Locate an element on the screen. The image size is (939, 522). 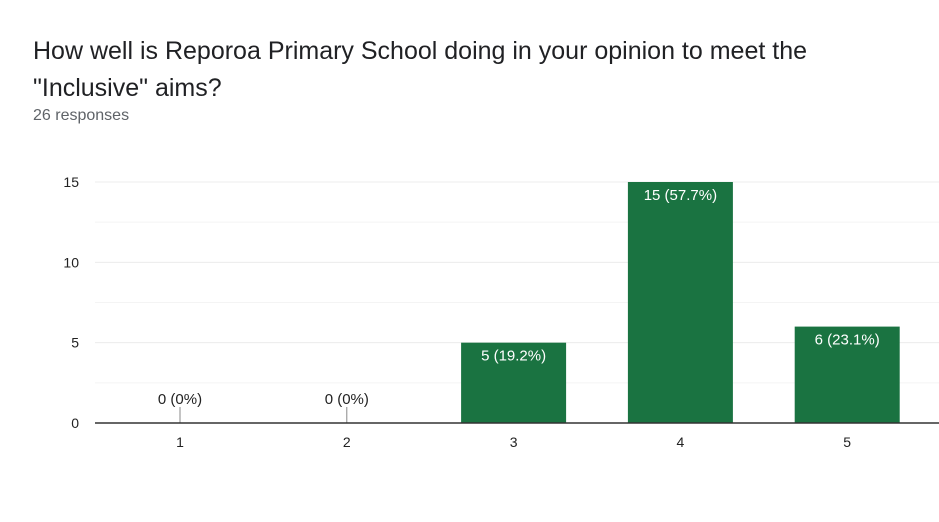
x-tick-label: 1 is located at coordinates (180, 442).